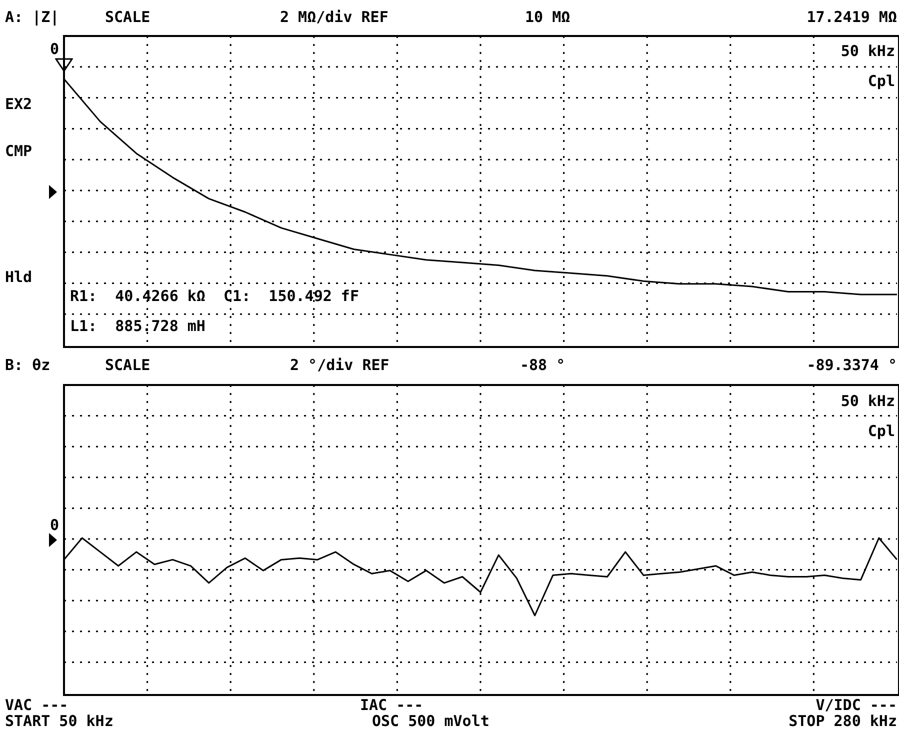  What do you see at coordinates (334, 17) in the screenshot?
I see `text: 2 MΩ/div REF` at bounding box center [334, 17].